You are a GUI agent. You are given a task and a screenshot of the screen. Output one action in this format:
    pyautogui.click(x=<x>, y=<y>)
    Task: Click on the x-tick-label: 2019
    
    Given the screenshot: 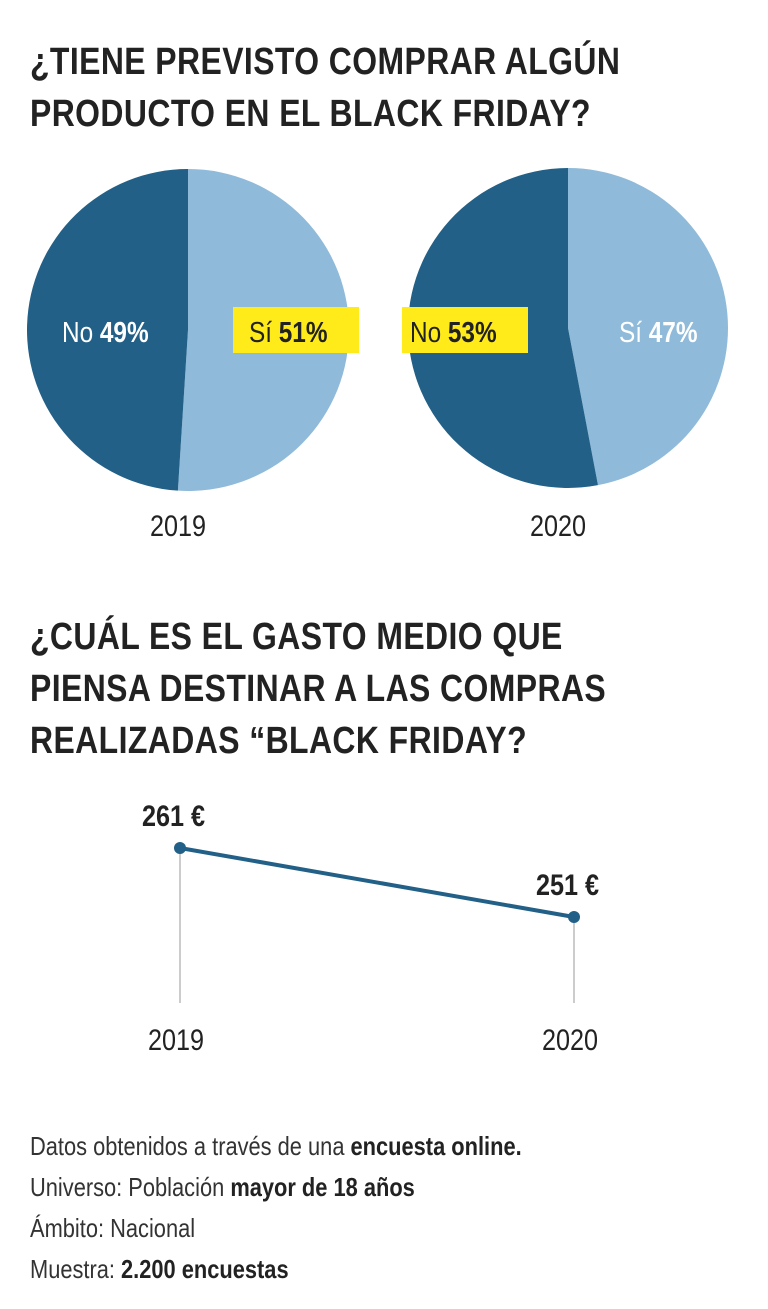 What is the action you would take?
    pyautogui.click(x=176, y=1040)
    